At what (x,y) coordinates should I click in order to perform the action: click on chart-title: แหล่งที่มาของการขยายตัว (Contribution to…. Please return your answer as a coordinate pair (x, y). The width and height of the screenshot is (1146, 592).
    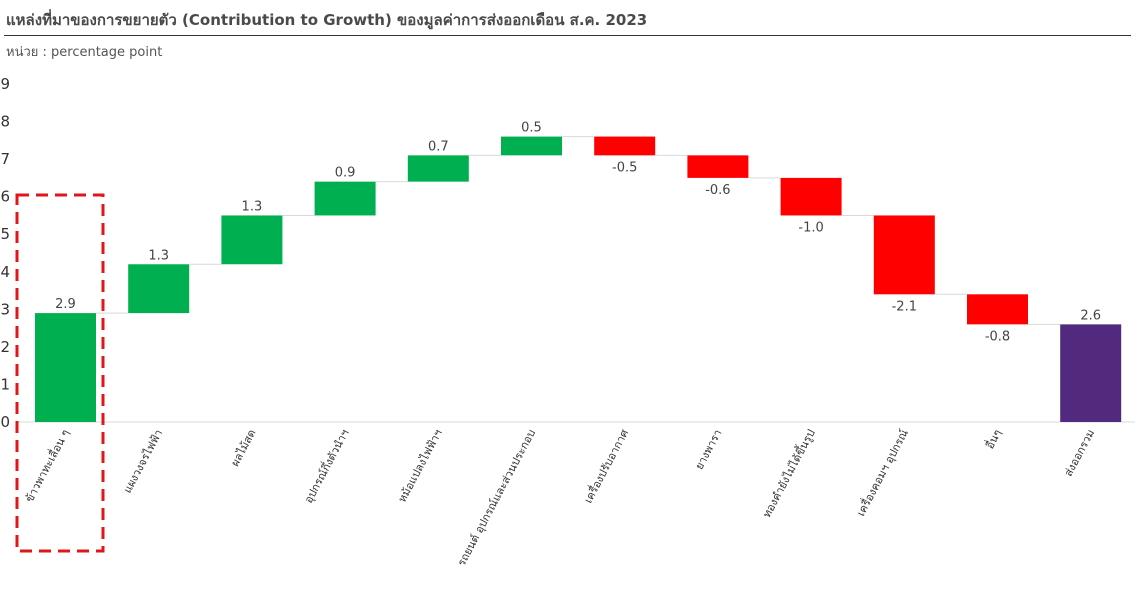
    Looking at the image, I should click on (327, 20).